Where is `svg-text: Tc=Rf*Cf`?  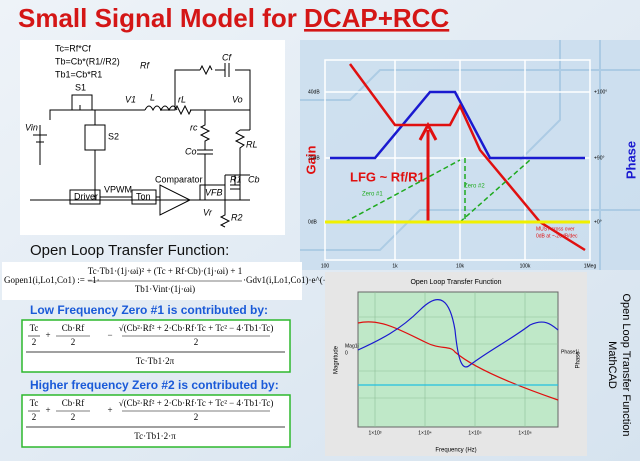
svg-text: Tc=Rf*Cf is located at coordinates (73, 48).